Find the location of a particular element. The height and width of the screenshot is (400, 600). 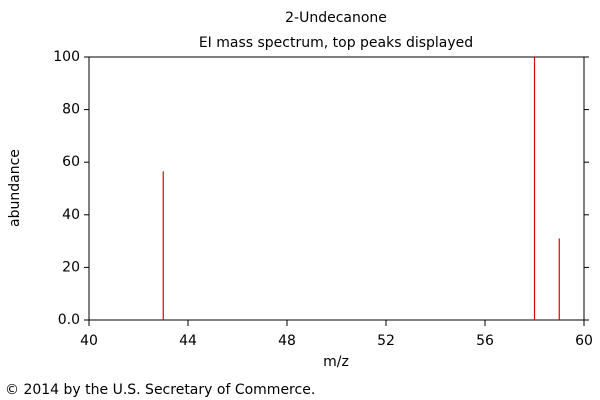

x-tick-label: 56 is located at coordinates (485, 341).